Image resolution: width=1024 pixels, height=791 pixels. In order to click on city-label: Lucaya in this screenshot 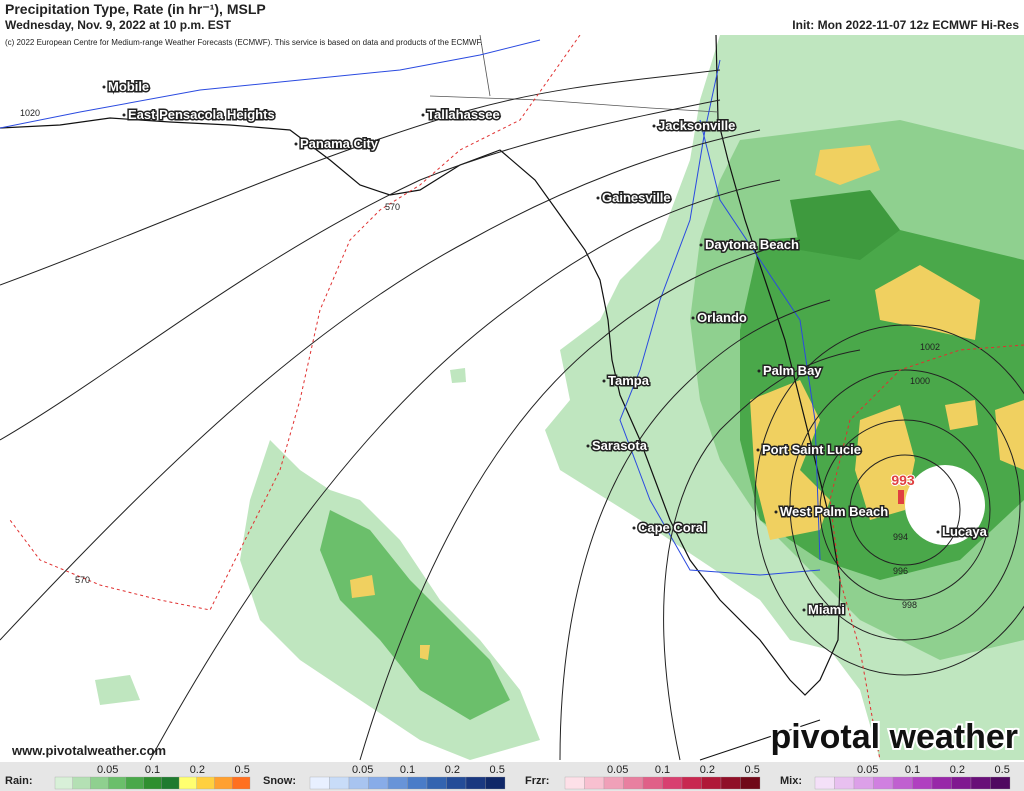, I will do `click(965, 531)`.